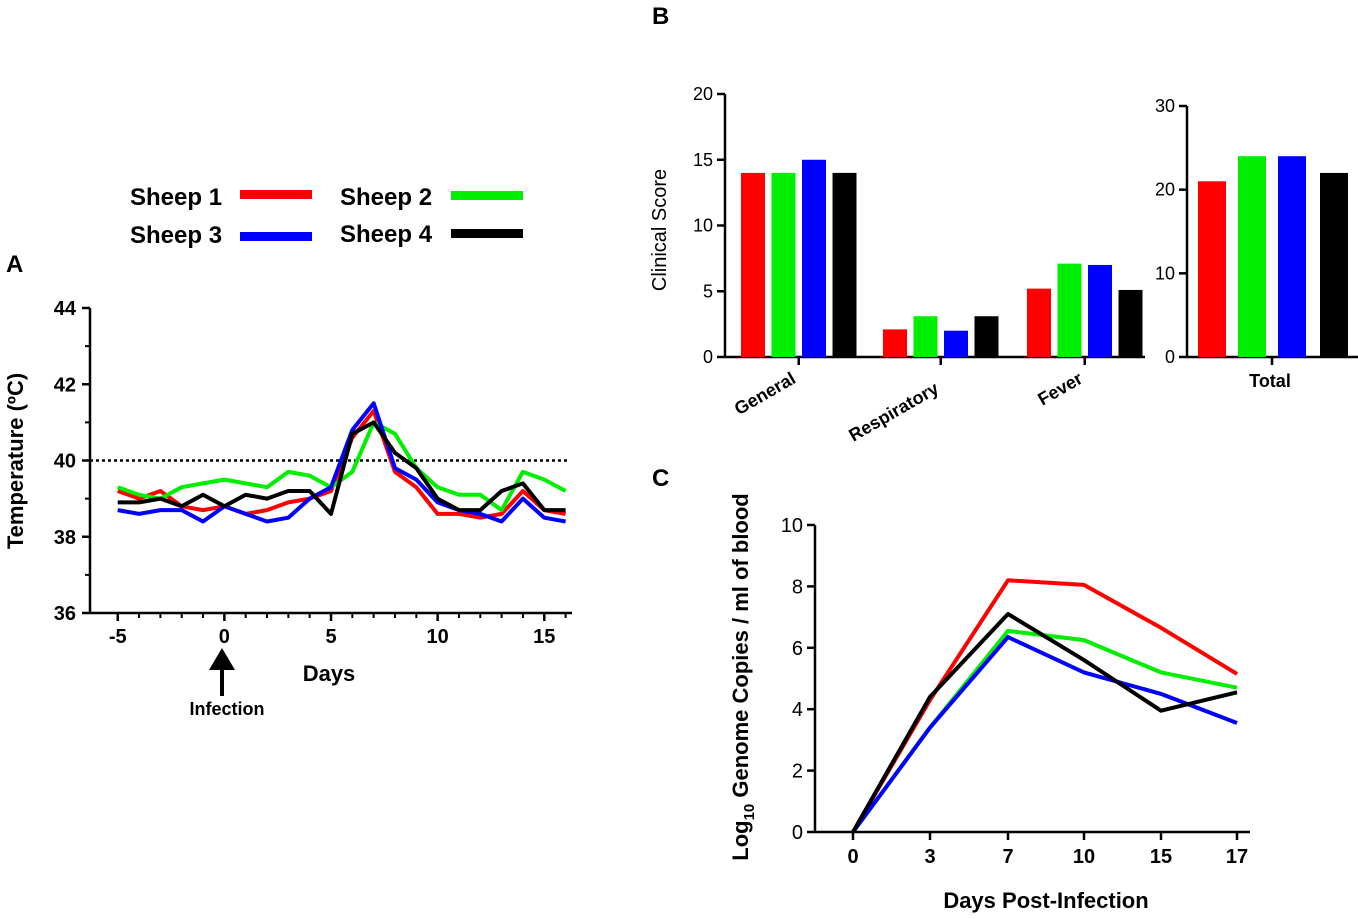 This screenshot has height=919, width=1358. Describe the element at coordinates (1165, 190) in the screenshot. I see `panel-b-total-y-tick-label: 20` at that location.